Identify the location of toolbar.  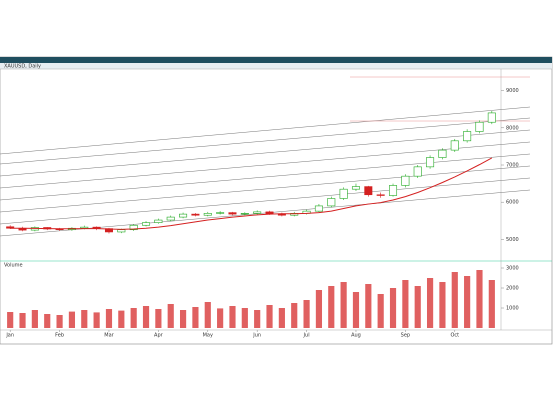
(276, 66).